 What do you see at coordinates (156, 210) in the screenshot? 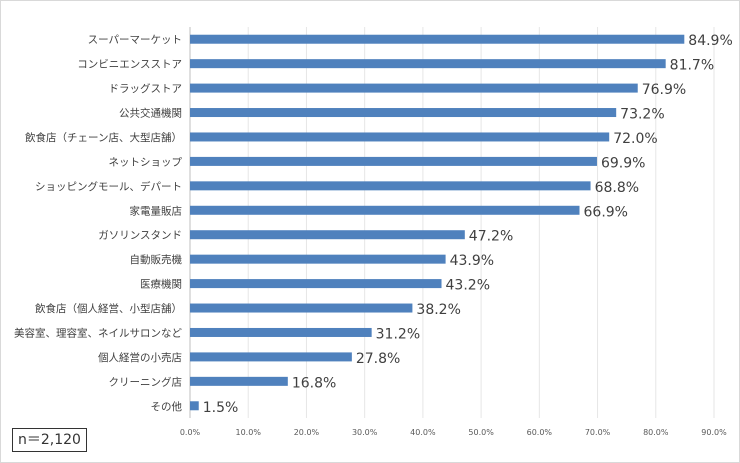
I see `category-label: 家電量販店` at bounding box center [156, 210].